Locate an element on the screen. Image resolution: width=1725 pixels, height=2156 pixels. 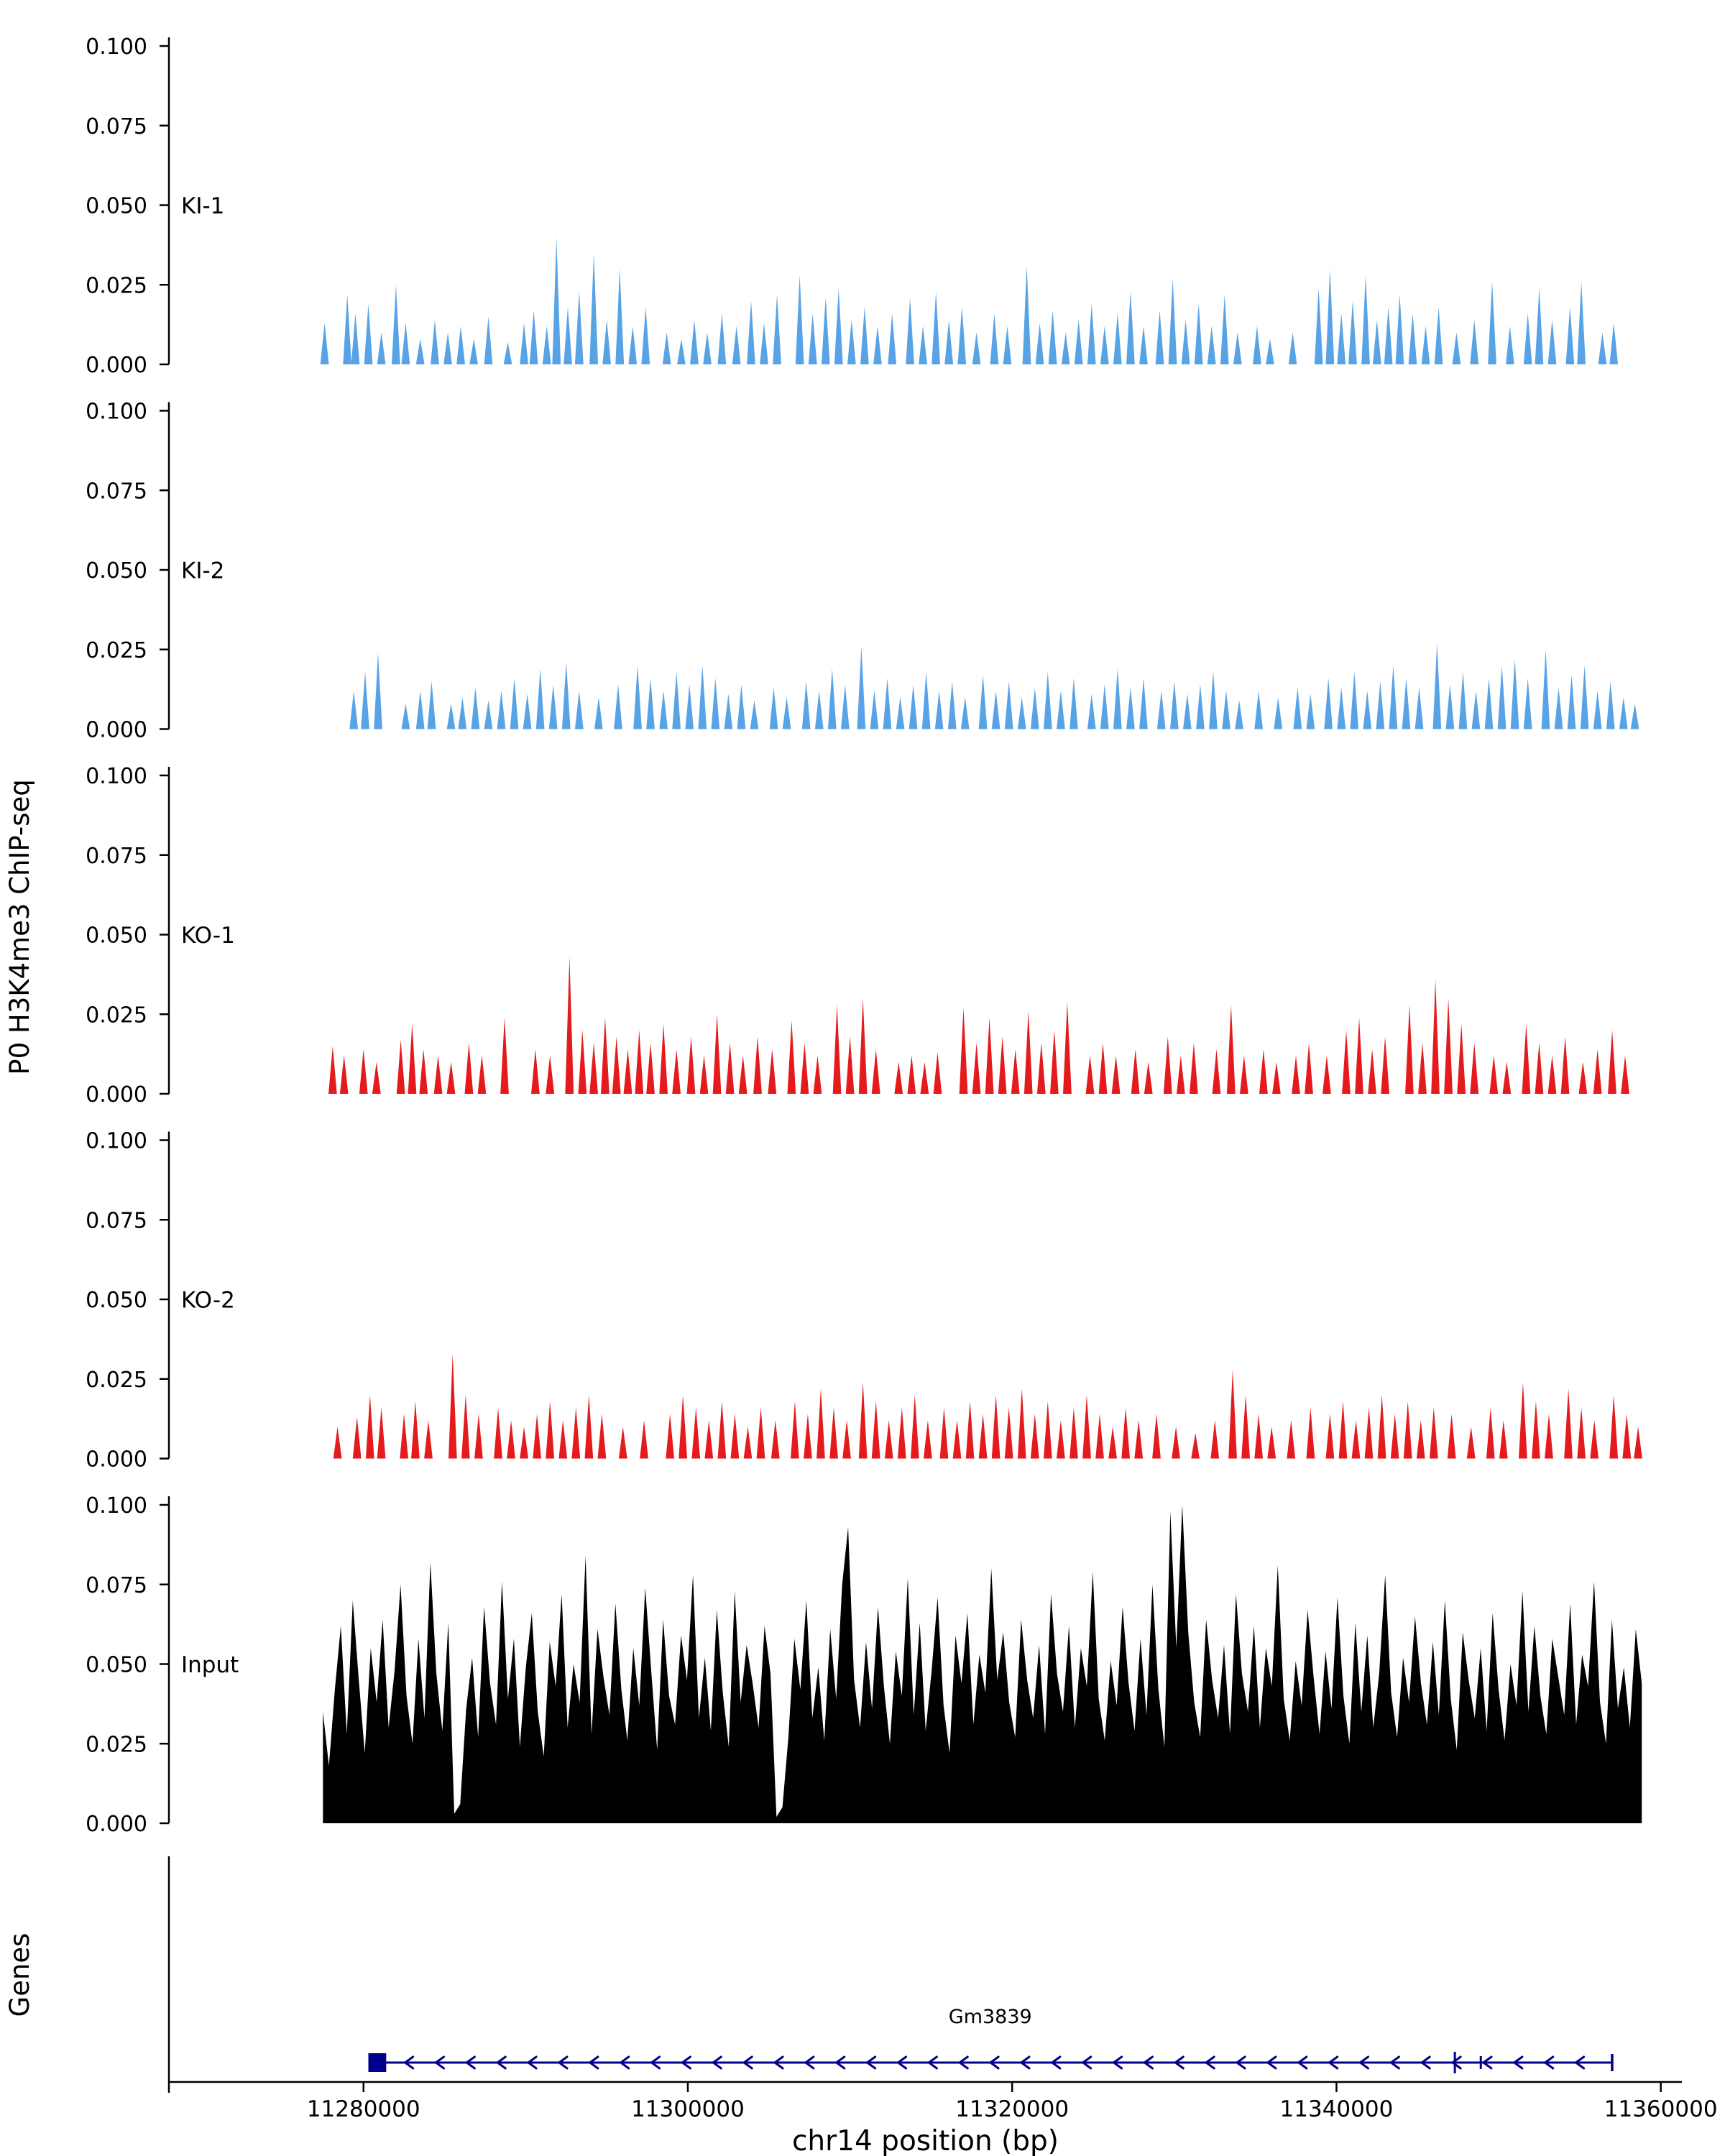
coverage-area-input is located at coordinates (982, 1664).